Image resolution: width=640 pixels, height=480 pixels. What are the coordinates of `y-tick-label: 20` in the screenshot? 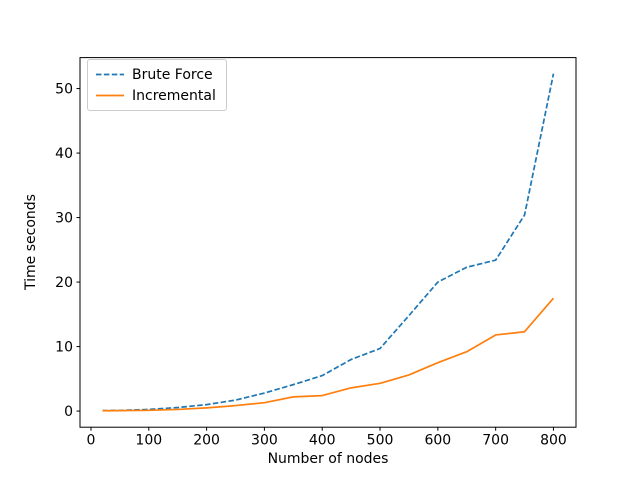 It's located at (64, 283).